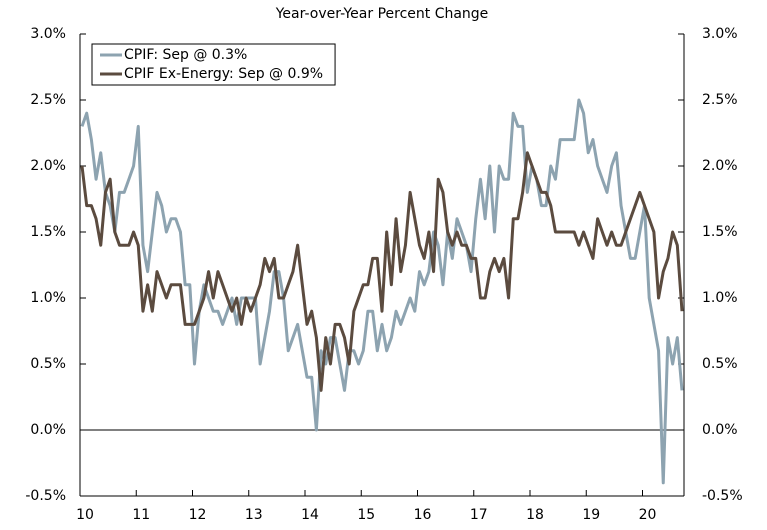  Describe the element at coordinates (48, 298) in the screenshot. I see `y-tick-label: 1.0%` at that location.